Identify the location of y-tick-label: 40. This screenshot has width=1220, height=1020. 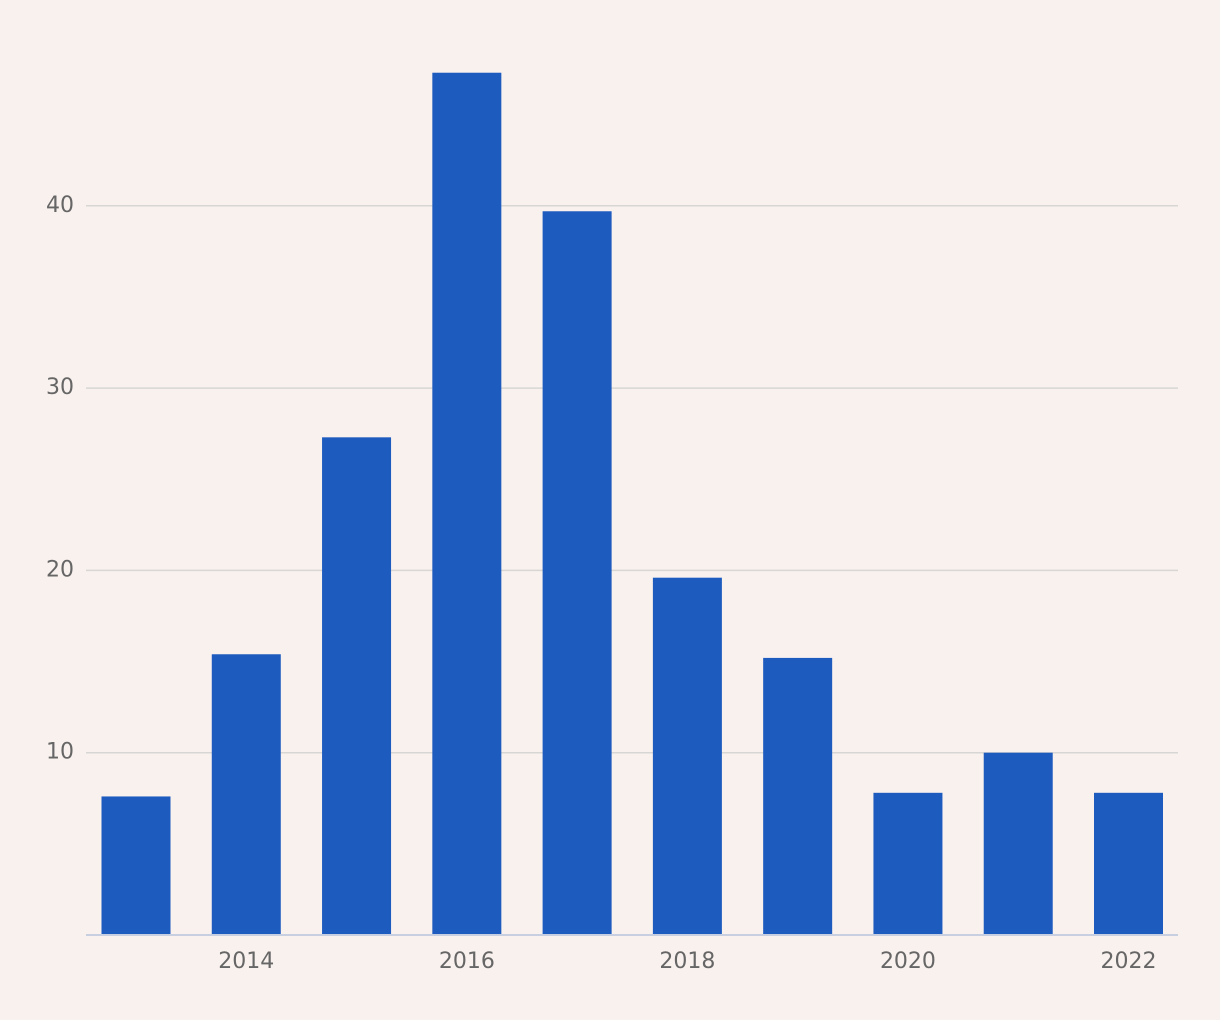
(60, 205).